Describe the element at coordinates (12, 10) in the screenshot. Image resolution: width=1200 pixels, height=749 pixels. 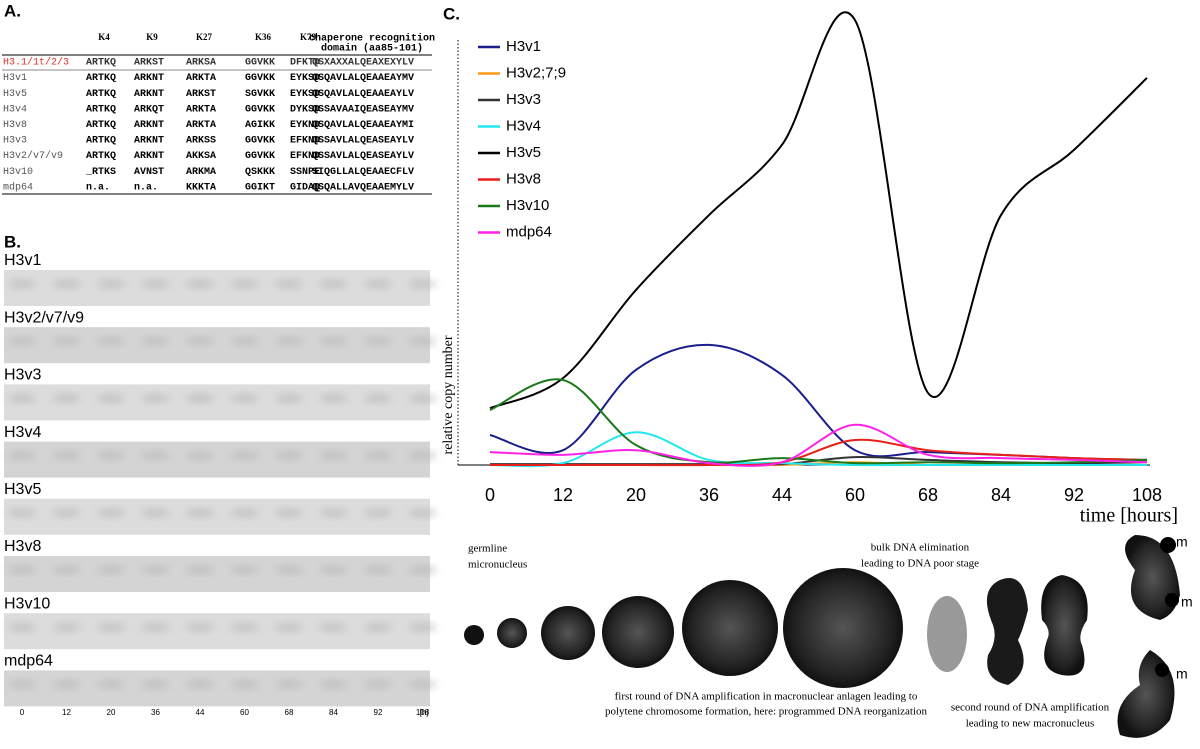
I see `panel-label: A.` at that location.